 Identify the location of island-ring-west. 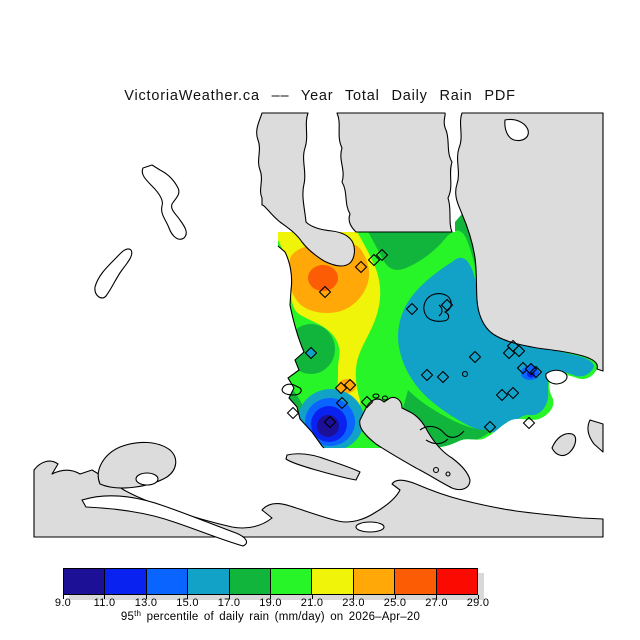
(291, 389).